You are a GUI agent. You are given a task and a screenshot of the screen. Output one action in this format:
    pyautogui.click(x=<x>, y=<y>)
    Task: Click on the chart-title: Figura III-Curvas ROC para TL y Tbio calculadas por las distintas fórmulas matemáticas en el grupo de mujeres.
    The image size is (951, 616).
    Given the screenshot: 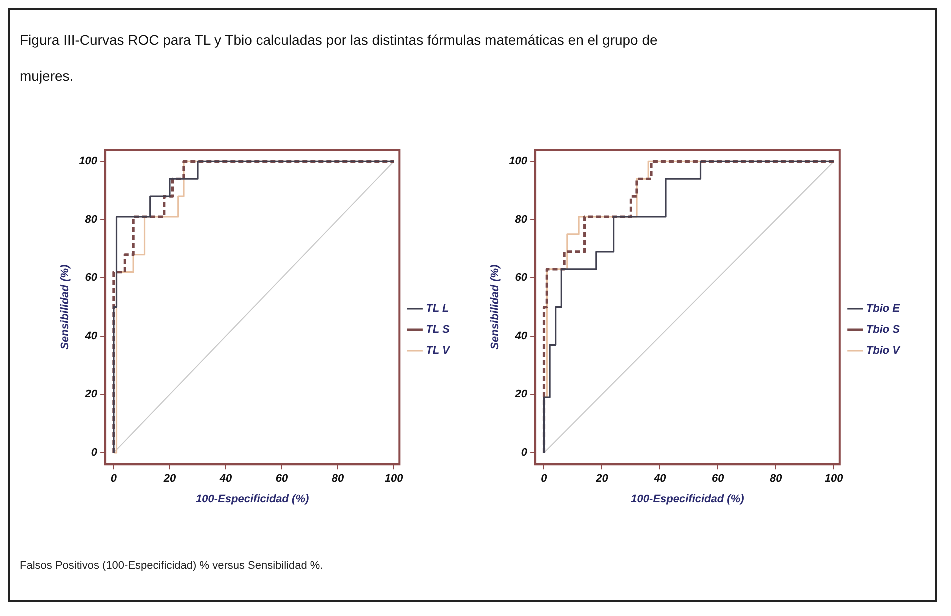 What is the action you would take?
    pyautogui.click(x=339, y=58)
    